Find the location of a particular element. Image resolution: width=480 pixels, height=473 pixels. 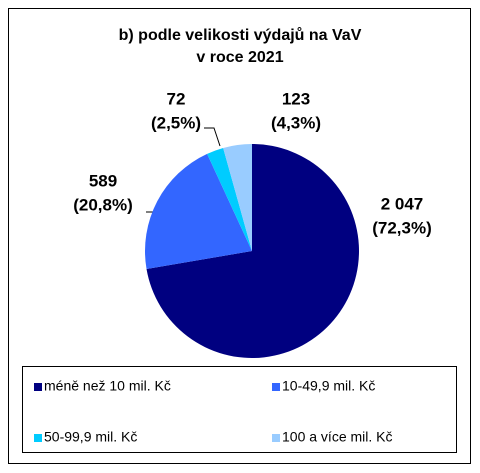

value-label: 72 is located at coordinates (176, 98).